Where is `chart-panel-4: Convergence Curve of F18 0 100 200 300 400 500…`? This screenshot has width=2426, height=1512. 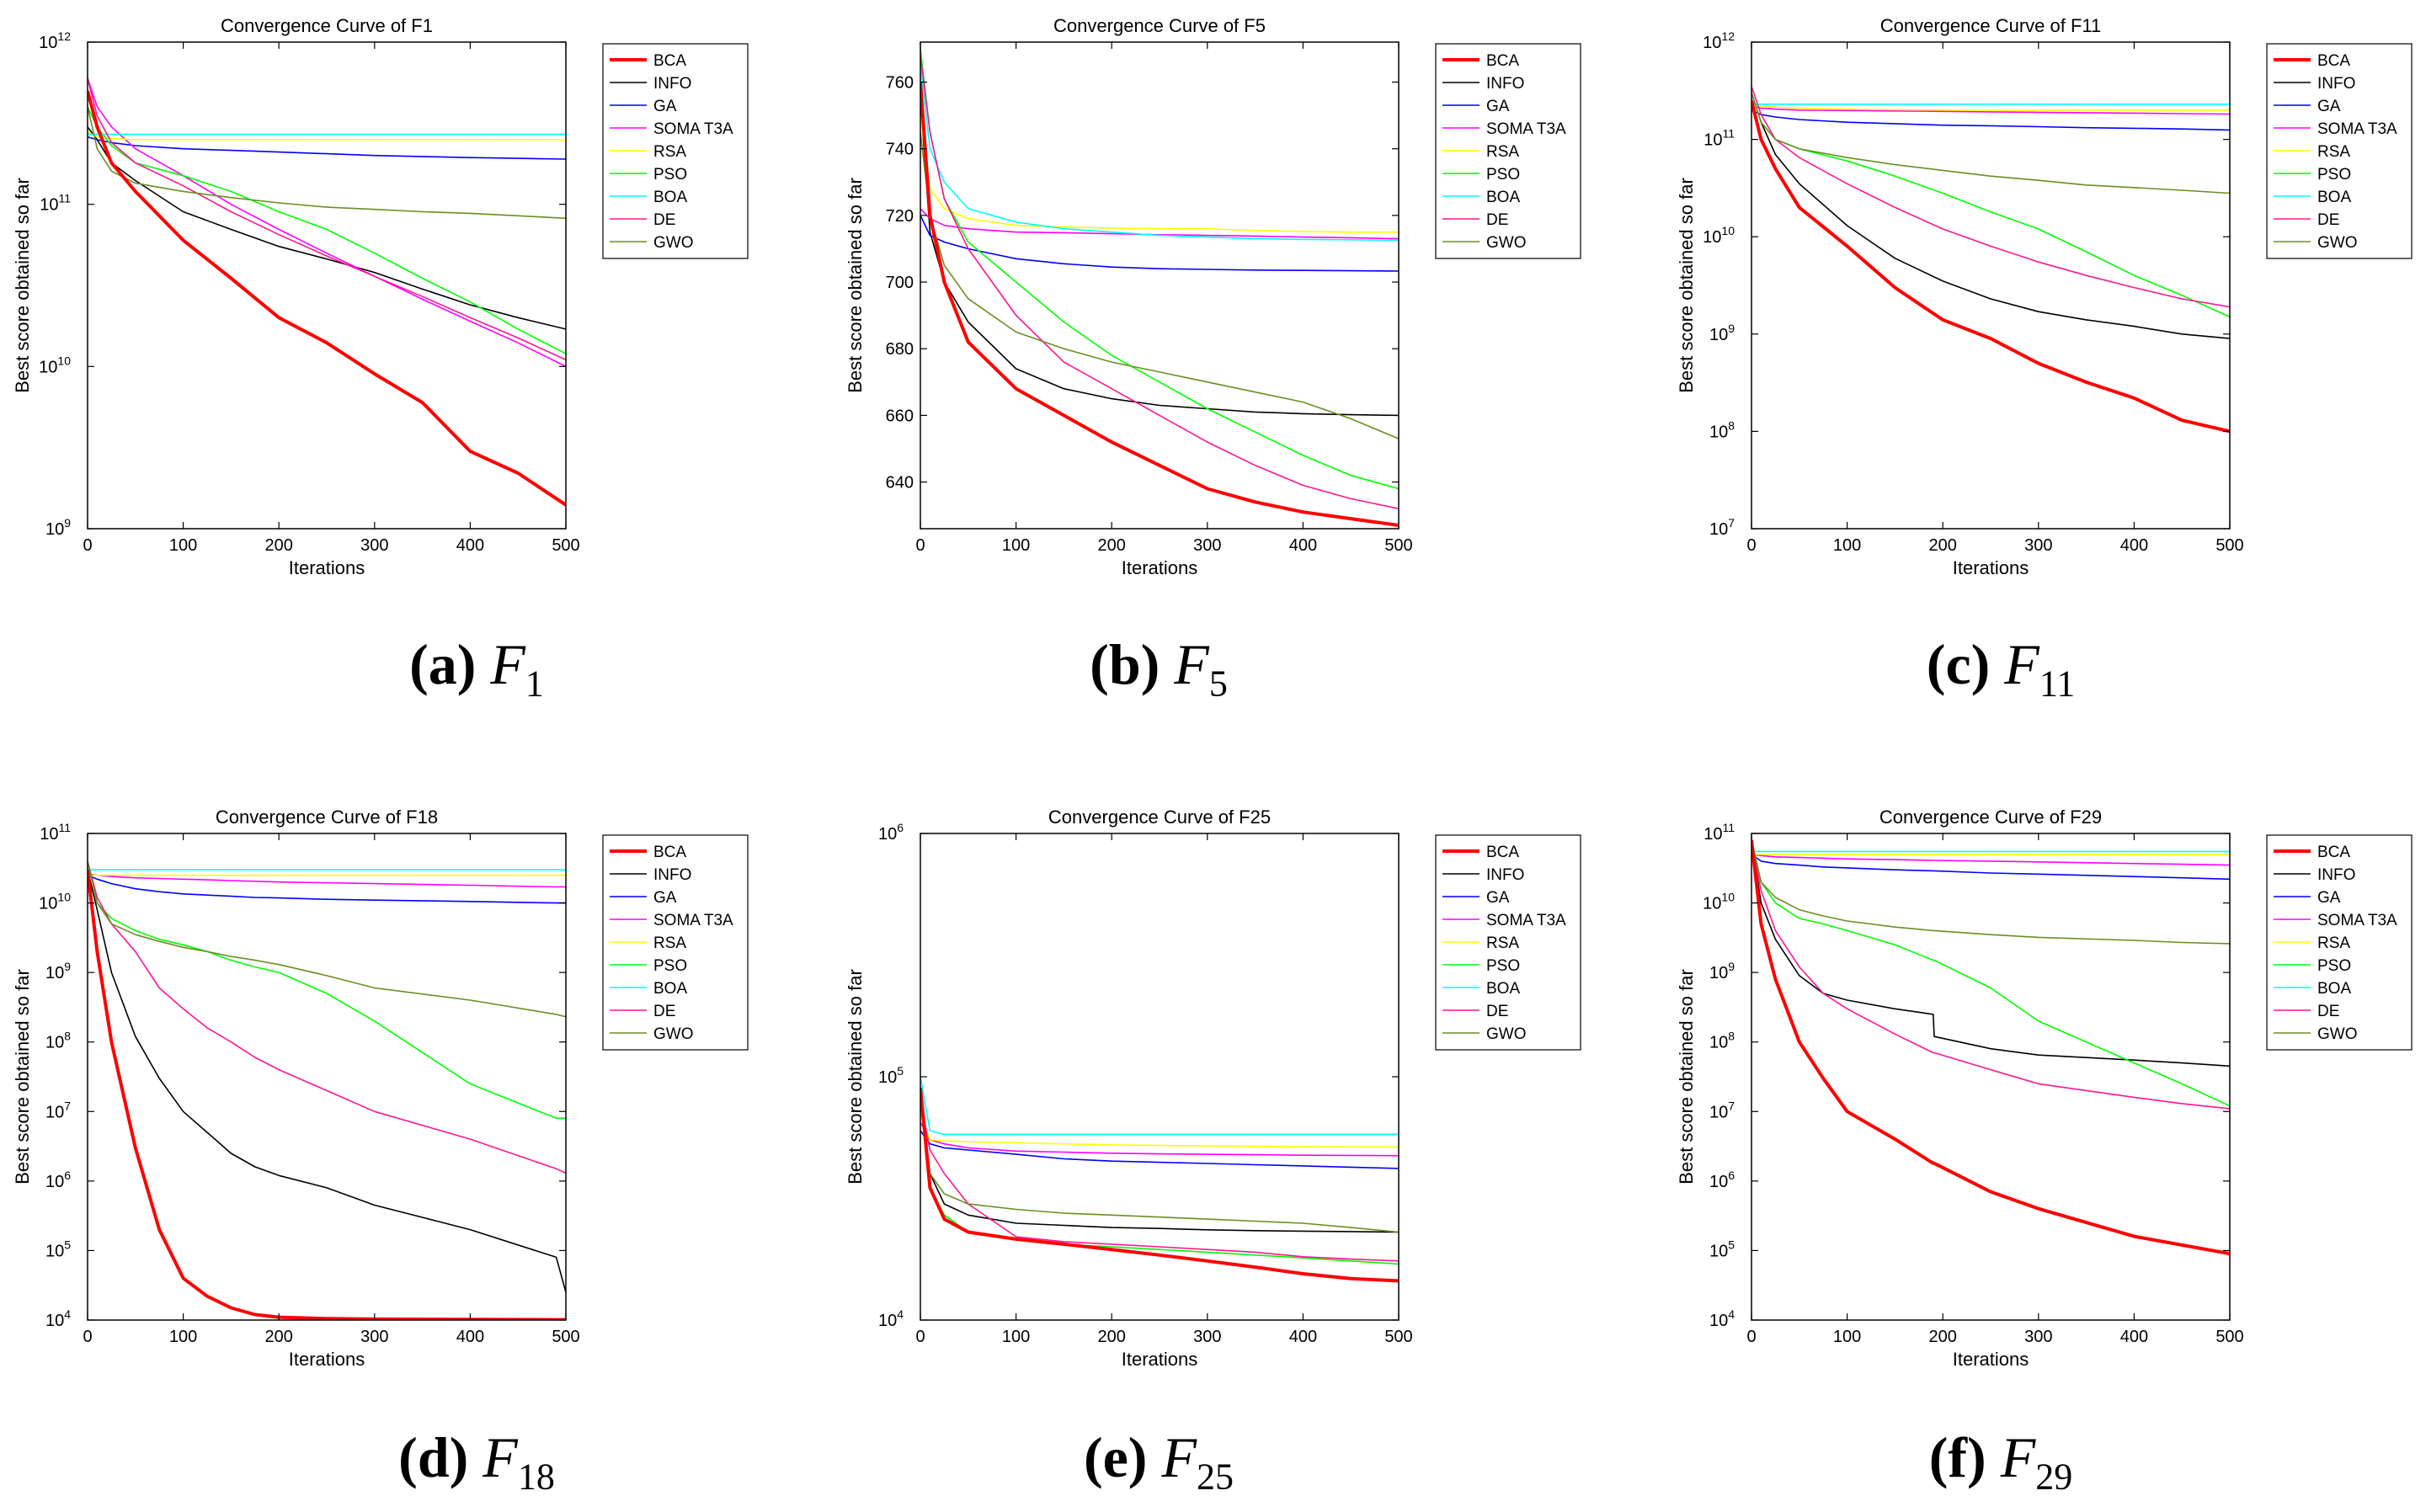 chart-panel-4: Convergence Curve of F18 0 100 200 300 400 500… is located at coordinates (380, 1088).